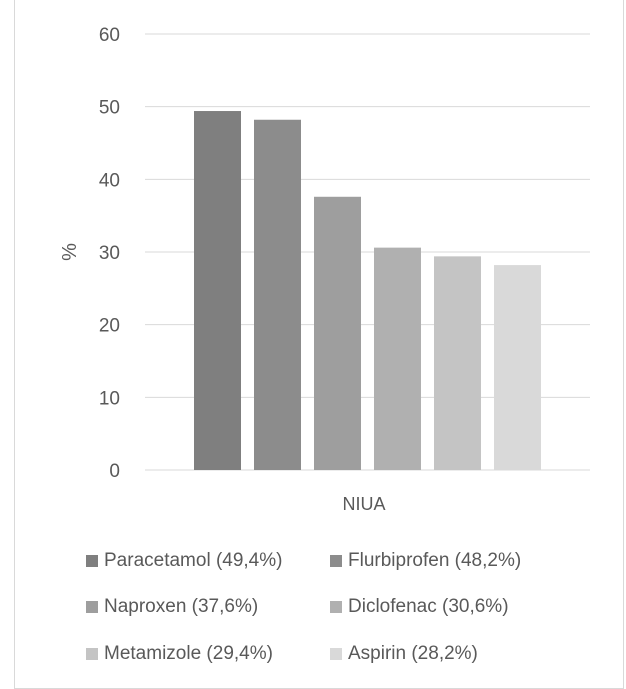 Image resolution: width=626 pixels, height=689 pixels. I want to click on legend-label: Paracetamol (49,4%), so click(193, 560).